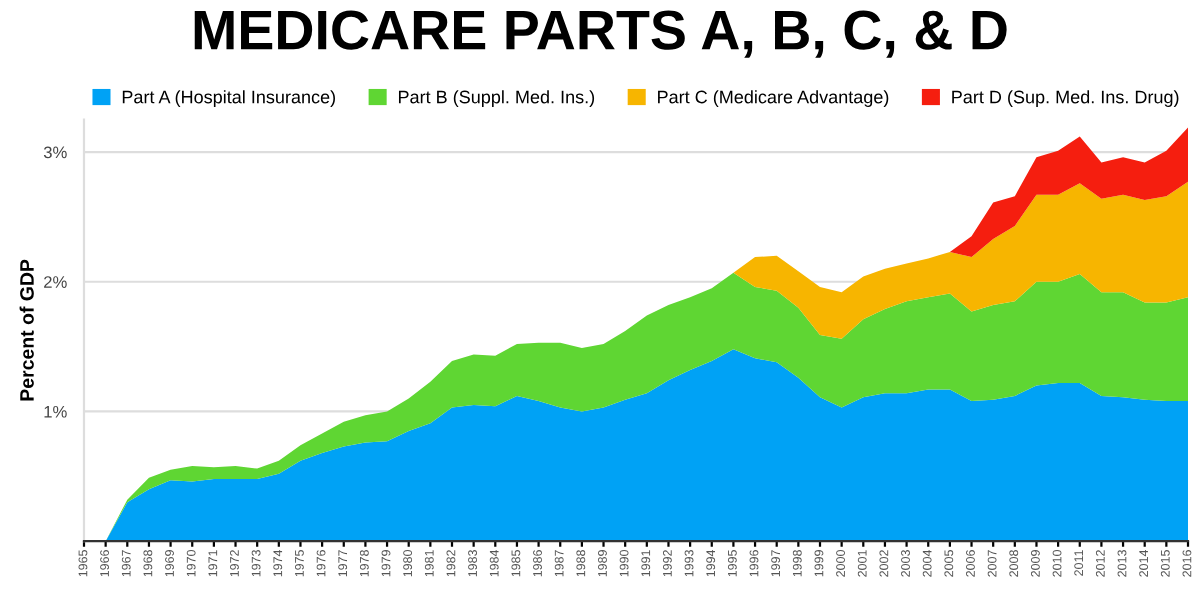 The height and width of the screenshot is (598, 1200). I want to click on legend-label: Part D (Sup. Med. Ins. Drug), so click(1065, 98).